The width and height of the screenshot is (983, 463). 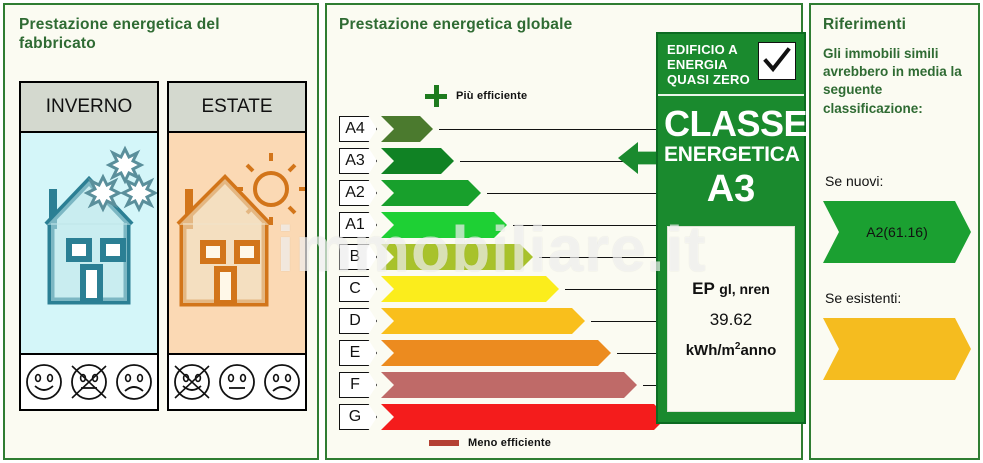 I want to click on reference-new-label: Se nuovi:, so click(x=854, y=181).